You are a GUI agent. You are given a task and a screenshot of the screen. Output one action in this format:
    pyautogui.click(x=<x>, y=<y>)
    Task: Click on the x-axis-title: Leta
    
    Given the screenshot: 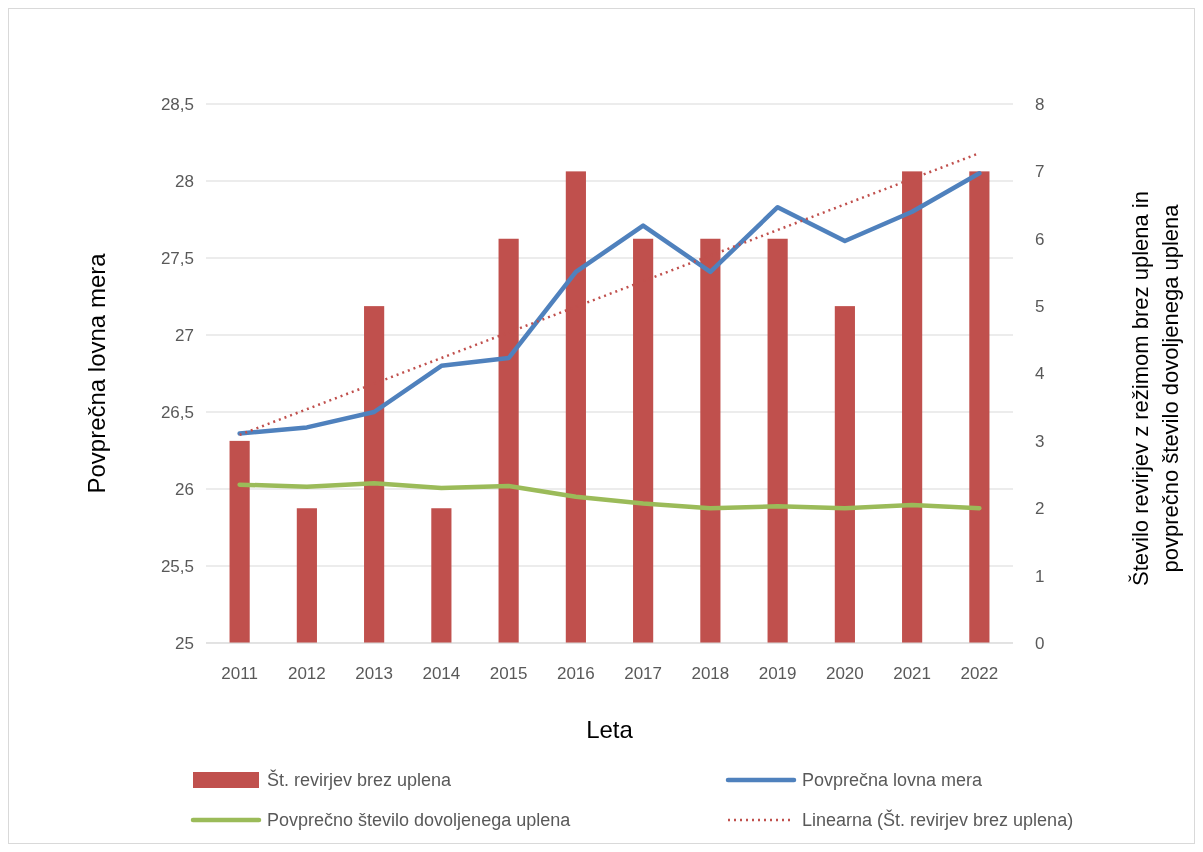 What is the action you would take?
    pyautogui.click(x=610, y=729)
    